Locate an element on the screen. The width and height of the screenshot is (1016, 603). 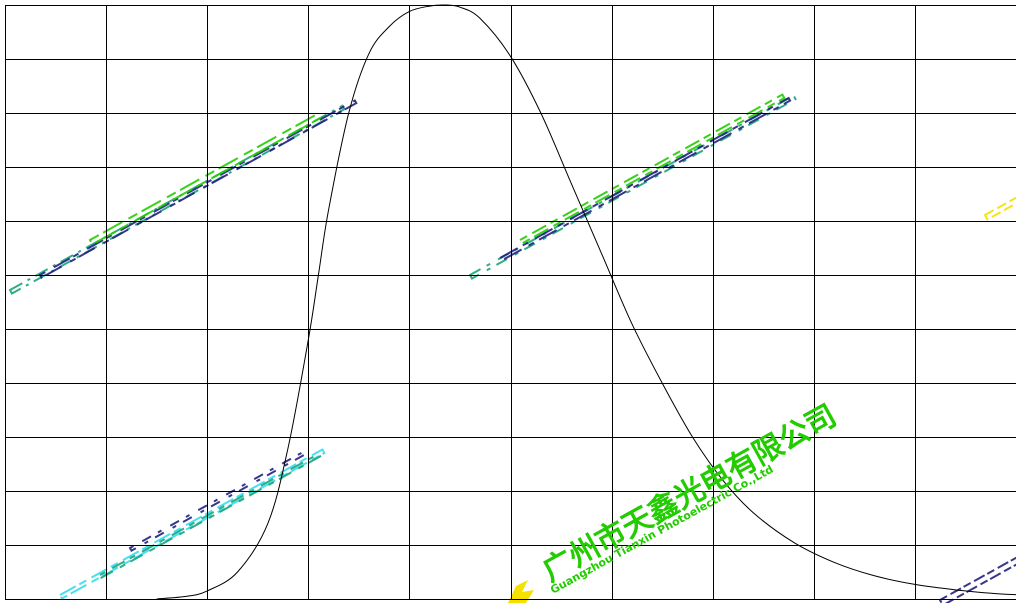
watermark-mark is located at coordinates (521, 591).